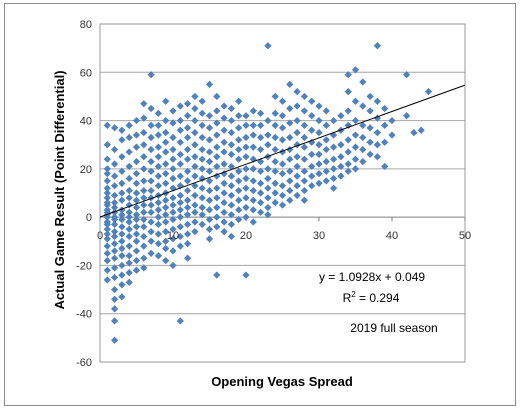  I want to click on y-tick-label: -20, so click(84, 266).